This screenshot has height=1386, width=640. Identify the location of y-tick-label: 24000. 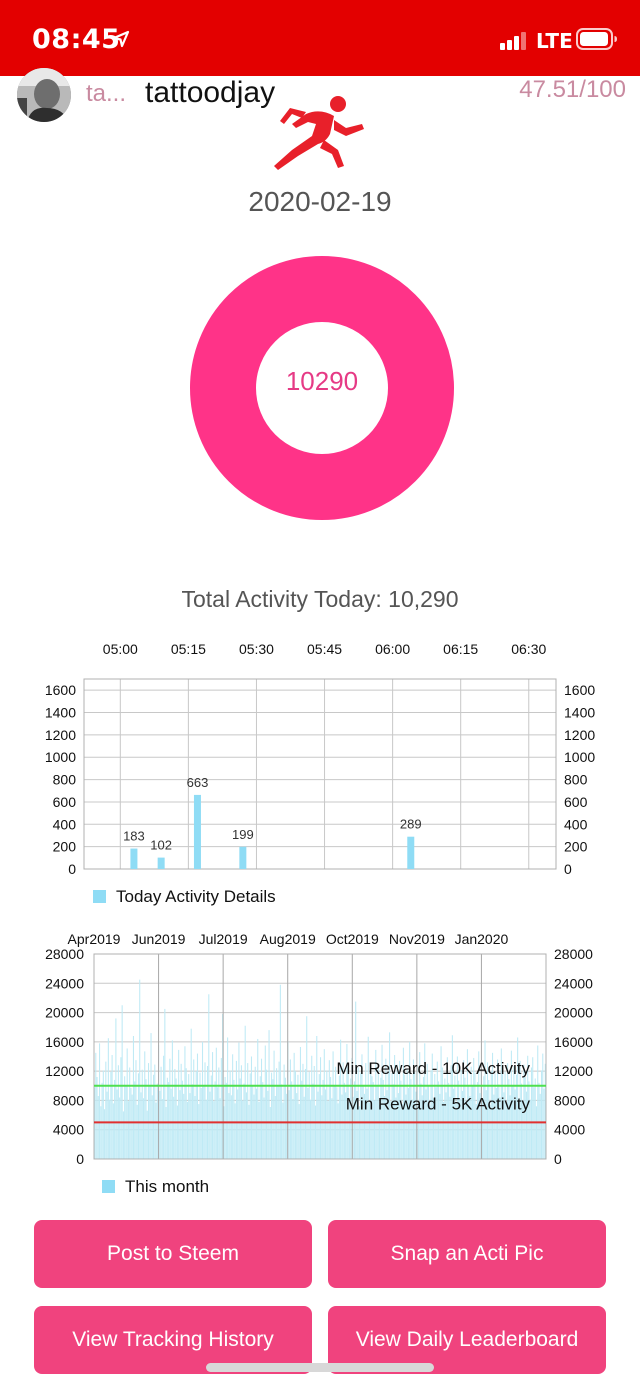
(573, 983).